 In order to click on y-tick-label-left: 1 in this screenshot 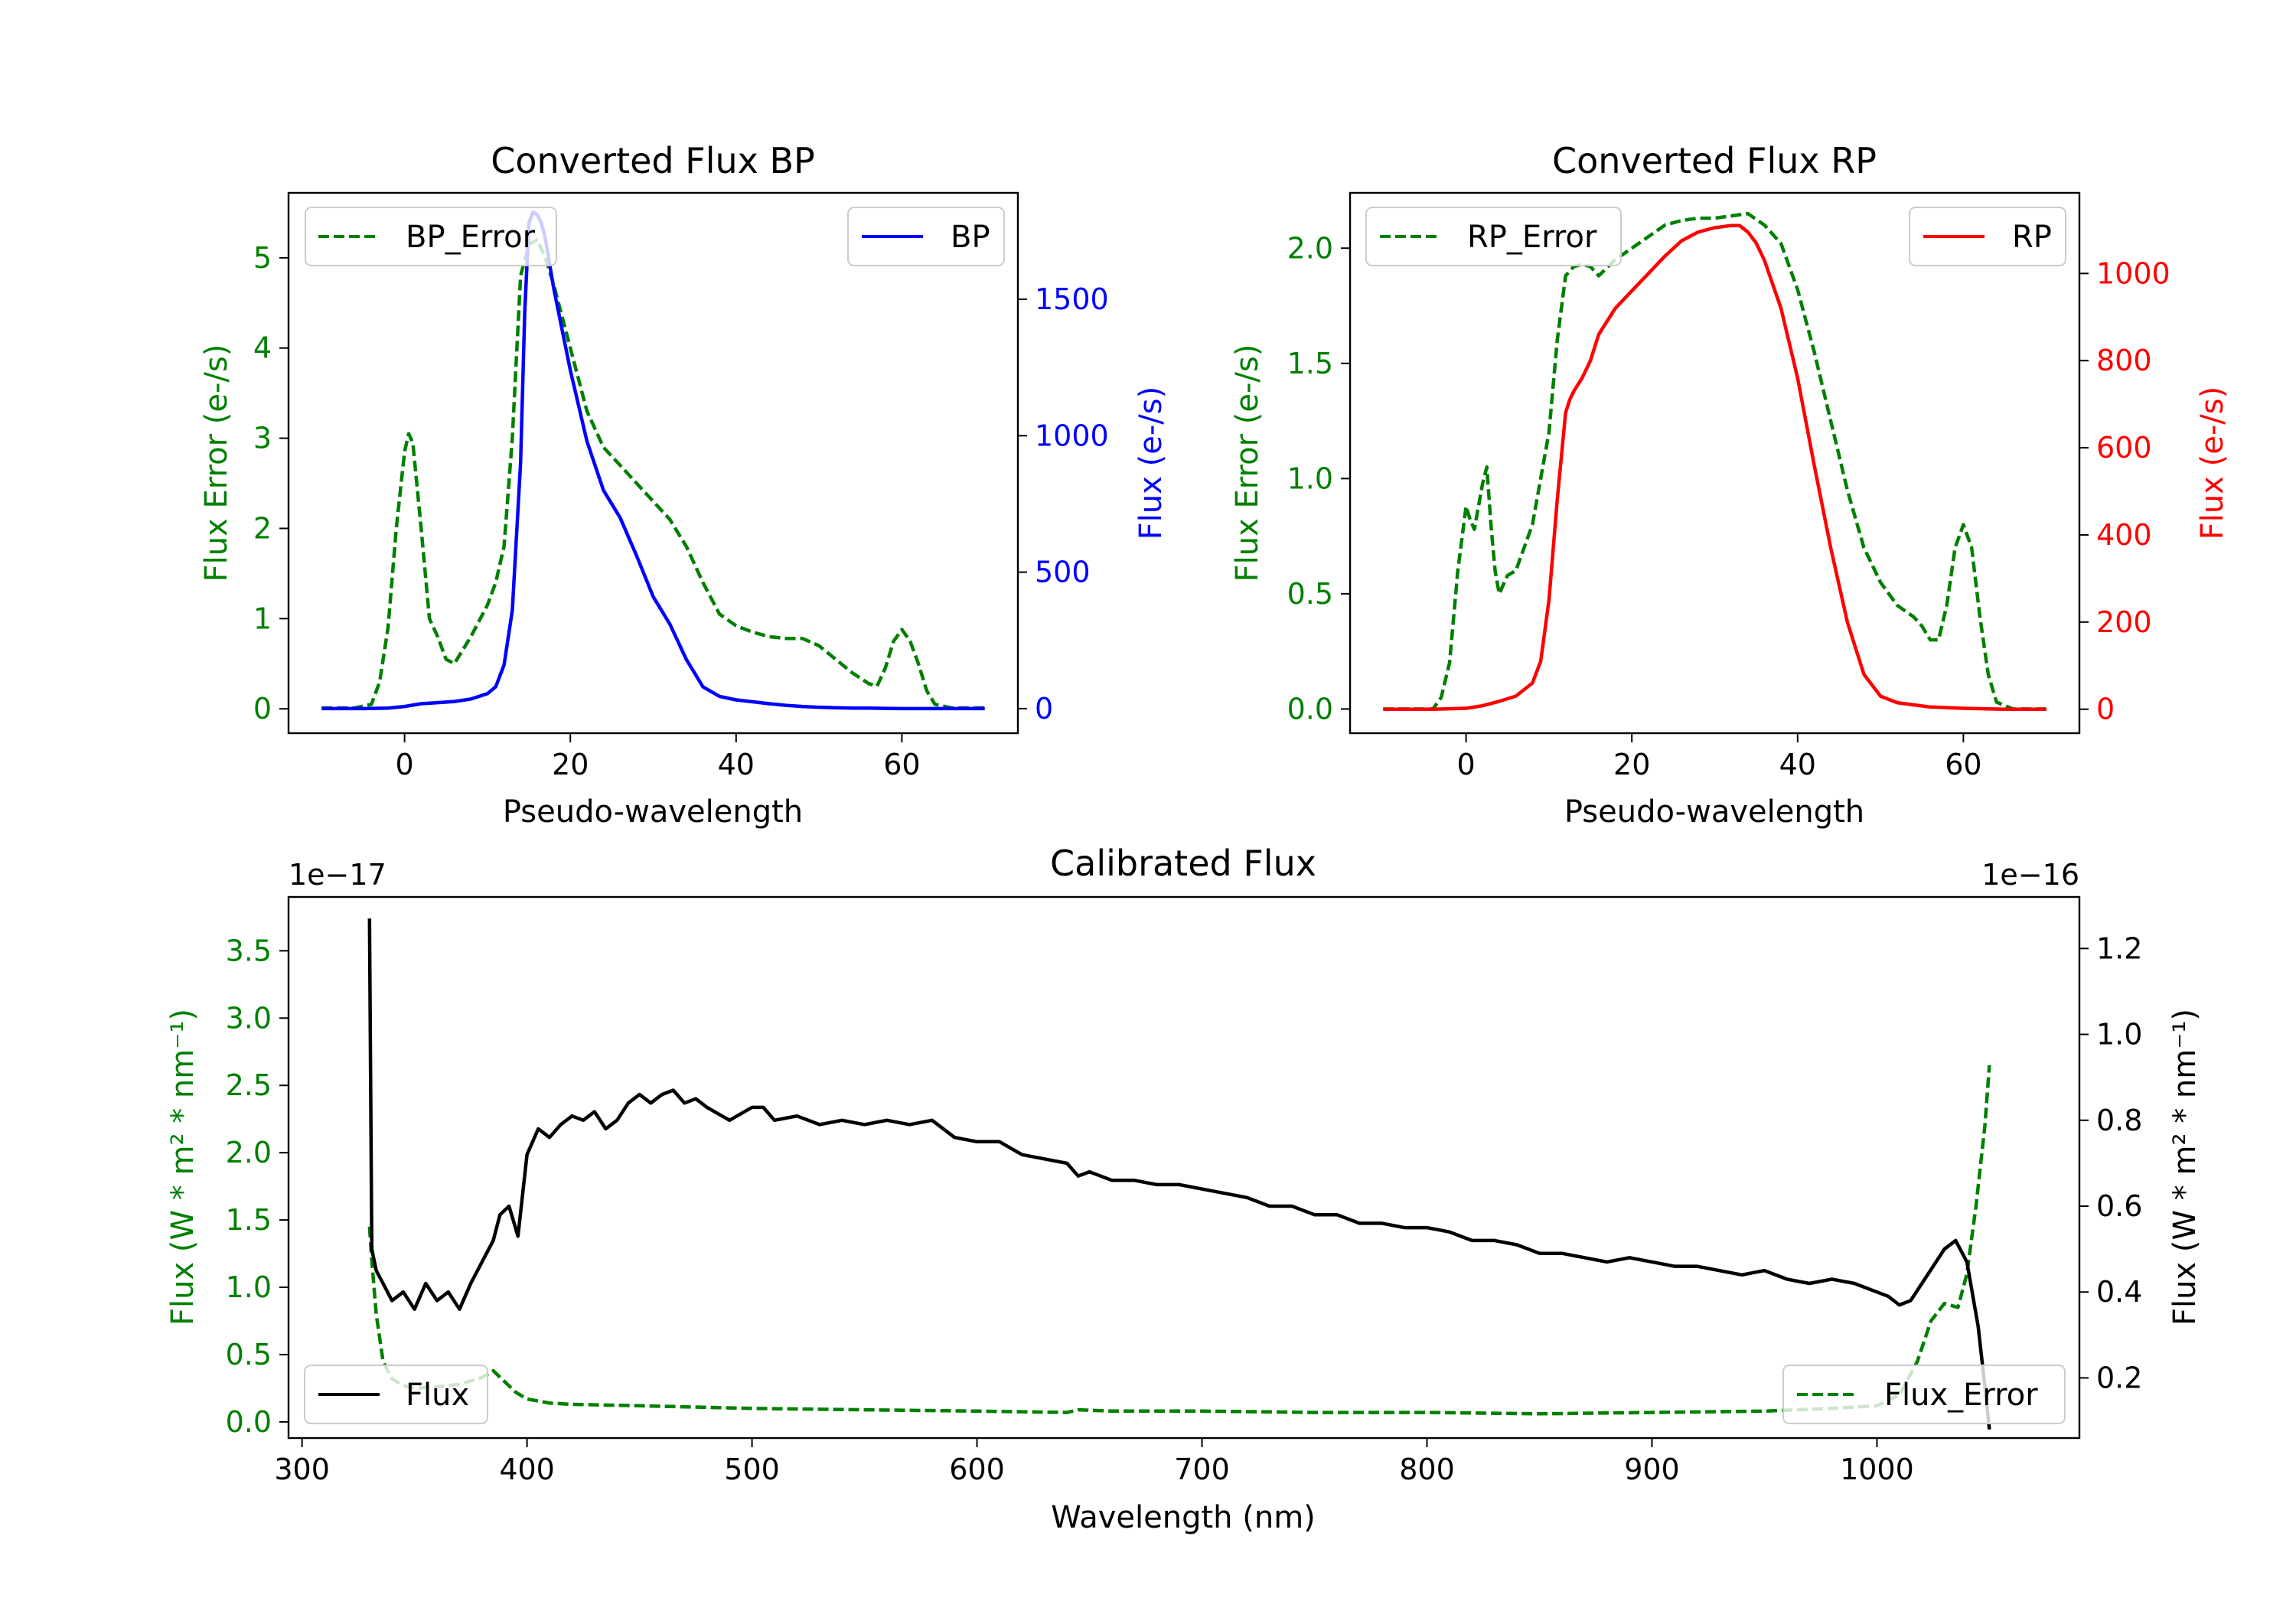, I will do `click(262, 618)`.